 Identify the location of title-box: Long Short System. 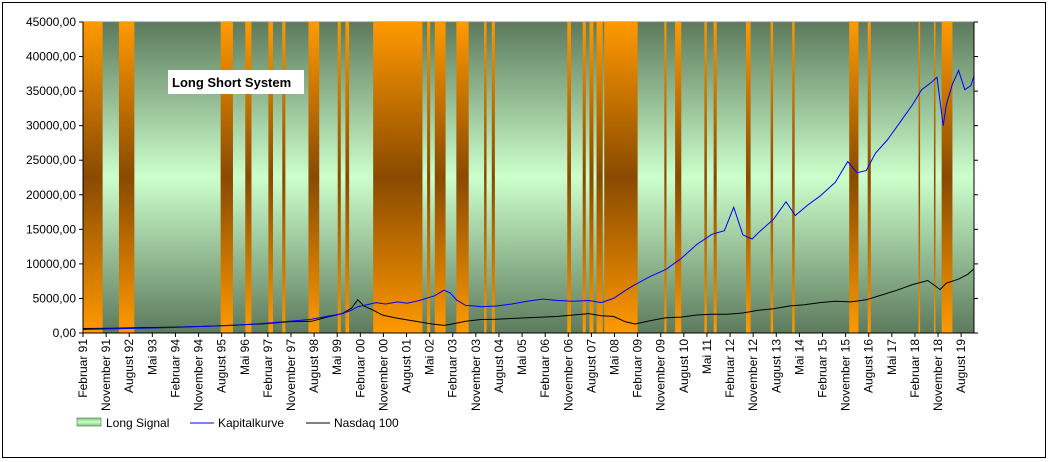
(236, 82).